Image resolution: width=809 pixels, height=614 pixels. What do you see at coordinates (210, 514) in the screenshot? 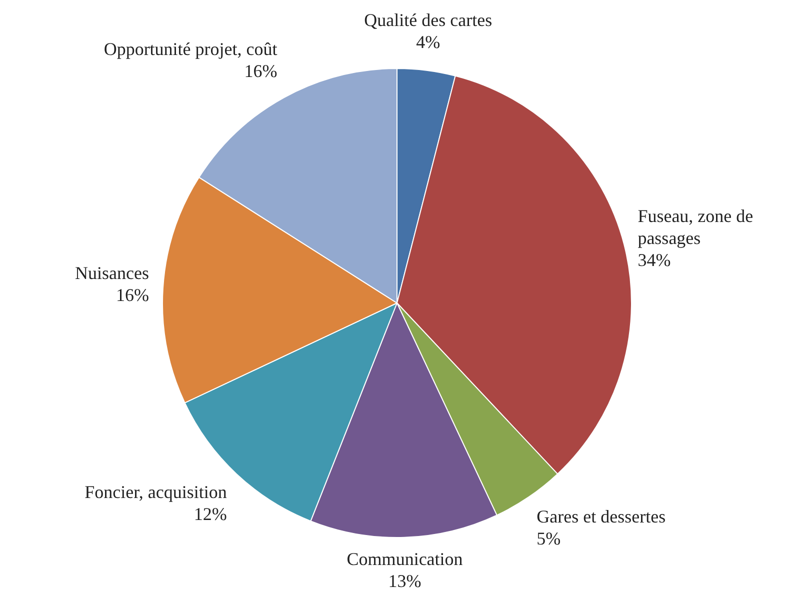
I see `data-label: 12%` at bounding box center [210, 514].